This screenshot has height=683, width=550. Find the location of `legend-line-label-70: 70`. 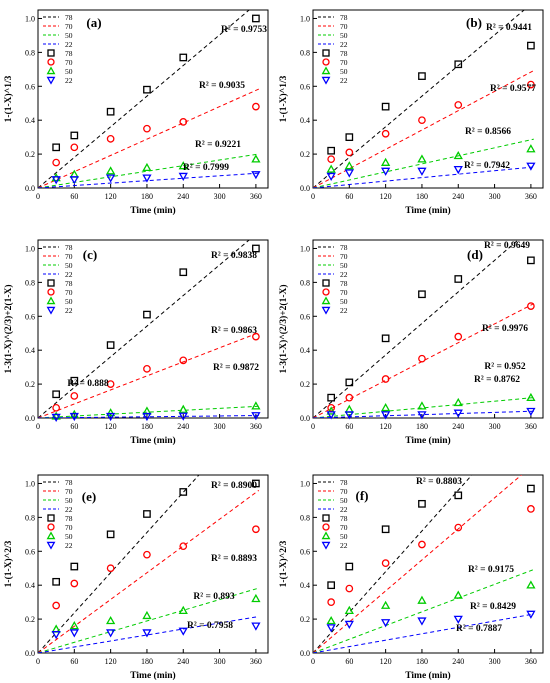

legend-line-label-70: 70 is located at coordinates (69, 256).